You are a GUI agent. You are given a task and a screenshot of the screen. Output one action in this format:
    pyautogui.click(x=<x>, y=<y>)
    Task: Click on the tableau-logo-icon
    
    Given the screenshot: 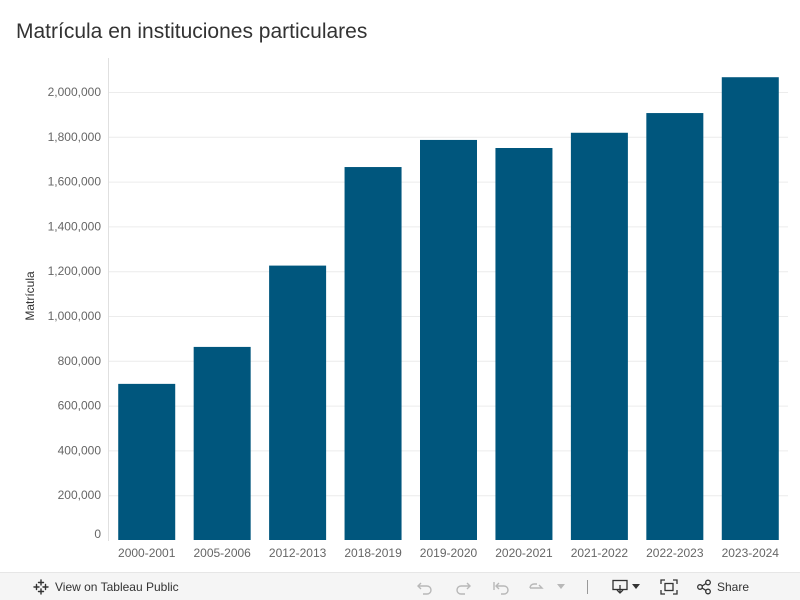 What is the action you would take?
    pyautogui.click(x=41, y=586)
    